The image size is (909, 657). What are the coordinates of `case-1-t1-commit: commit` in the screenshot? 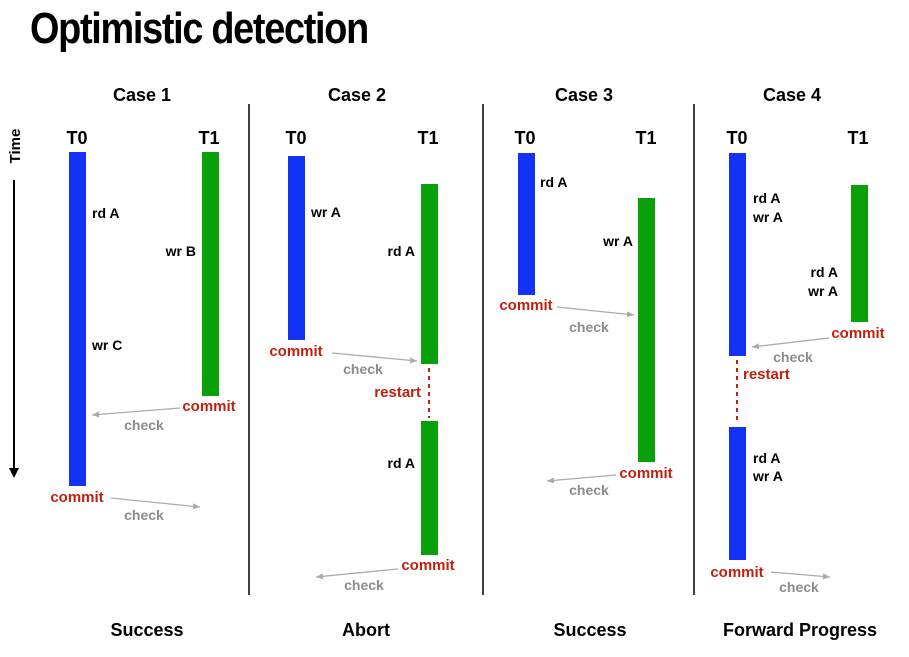 It's located at (208, 406).